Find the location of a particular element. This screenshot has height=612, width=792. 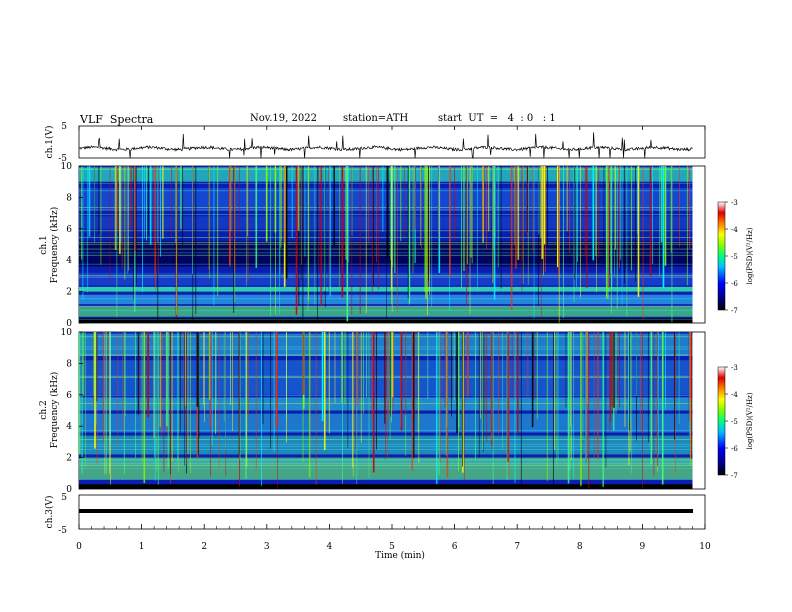

start-time-label: start UT = 4 : 0 : 1 is located at coordinates (497, 118).